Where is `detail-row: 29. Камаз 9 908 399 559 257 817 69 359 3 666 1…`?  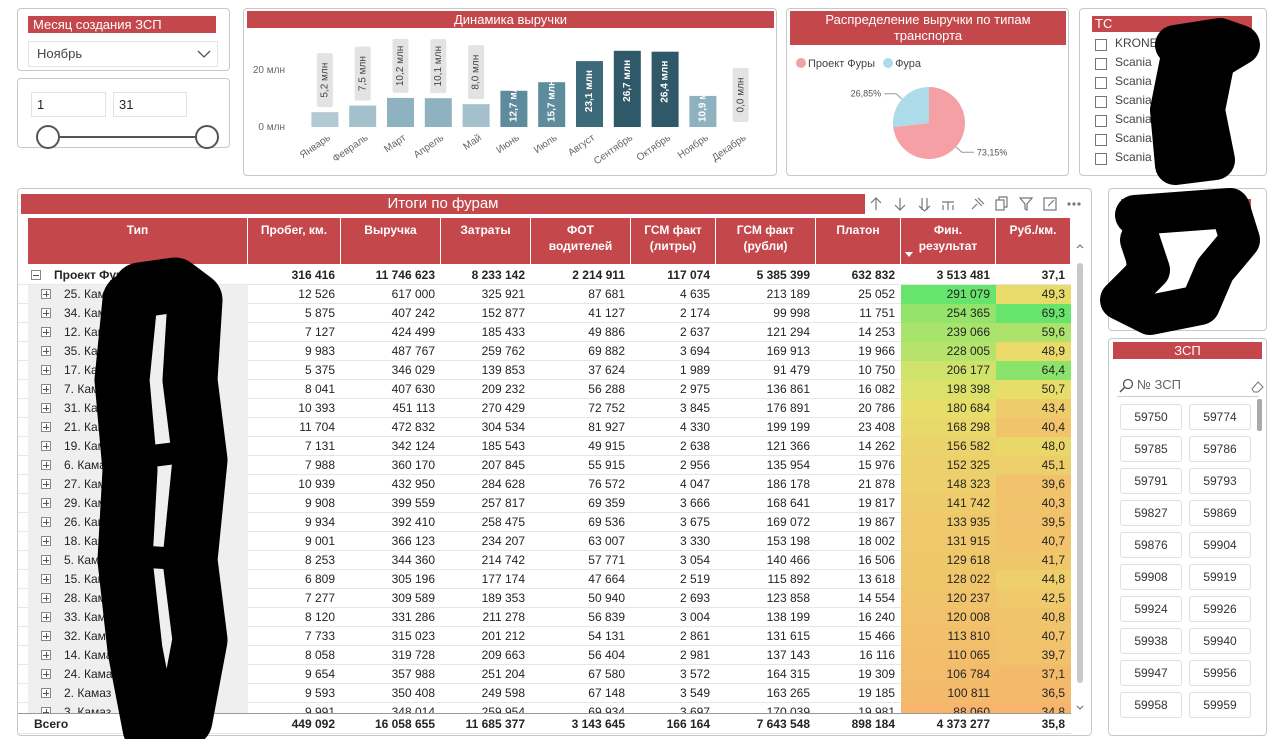 detail-row: 29. Камаз 9 908 399 559 257 817 69 359 3 666 1… is located at coordinates (544, 503).